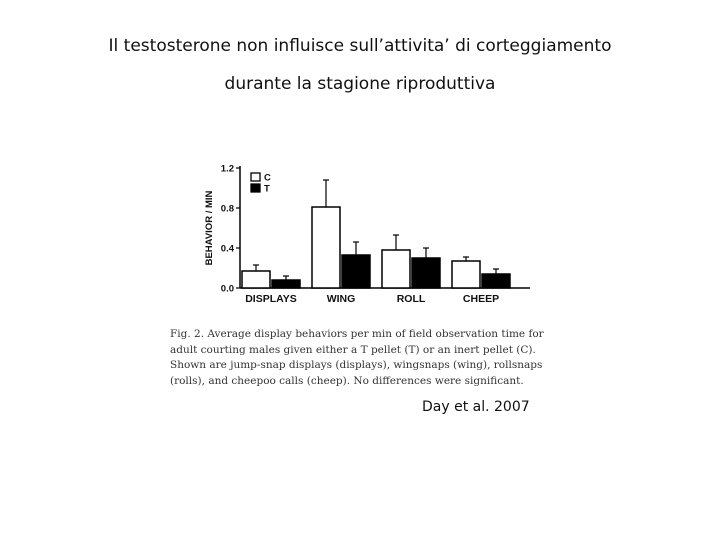 The image size is (720, 540). Describe the element at coordinates (356, 271) in the screenshot. I see `bar-wing-t` at that location.